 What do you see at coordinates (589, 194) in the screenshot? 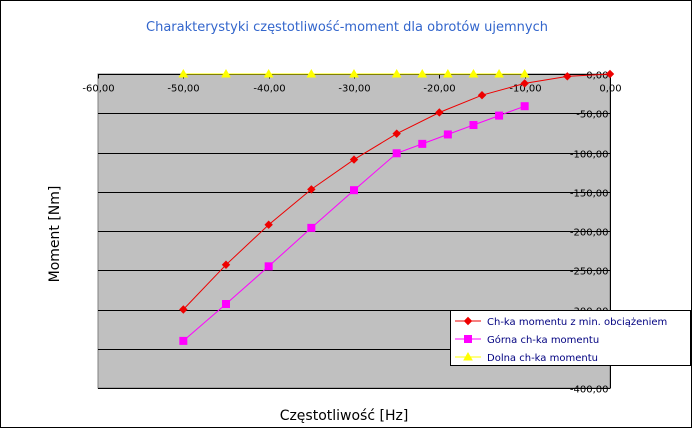
I see `y-tick-label: -150,00` at bounding box center [589, 194].